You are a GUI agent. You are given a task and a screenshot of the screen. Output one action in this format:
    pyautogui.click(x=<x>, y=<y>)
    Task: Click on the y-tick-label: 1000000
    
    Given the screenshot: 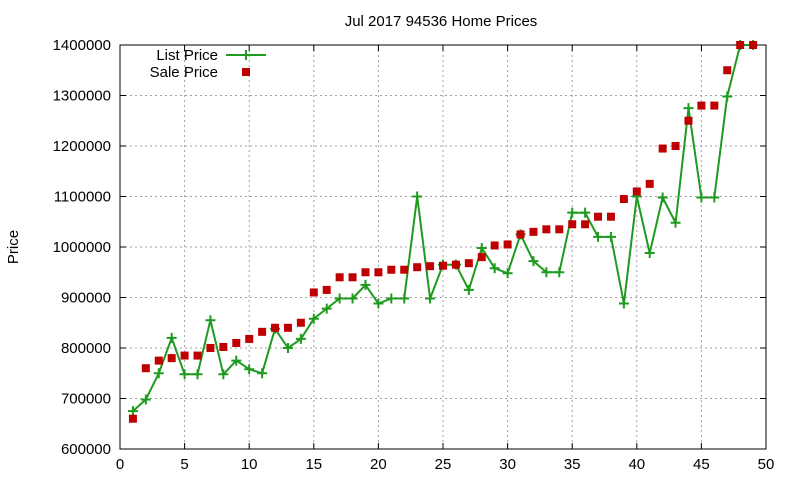 What is the action you would take?
    pyautogui.click(x=82, y=247)
    